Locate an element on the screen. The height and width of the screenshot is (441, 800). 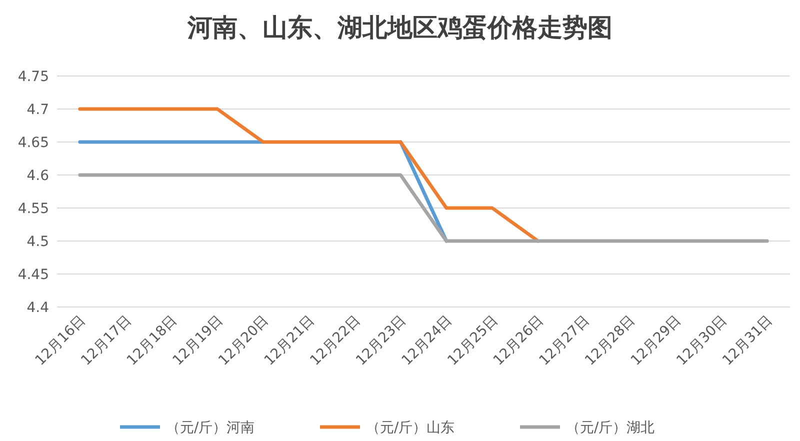
chart-title: 河南、山东、湖北地区鸡蛋价格走势图 is located at coordinates (399, 27).